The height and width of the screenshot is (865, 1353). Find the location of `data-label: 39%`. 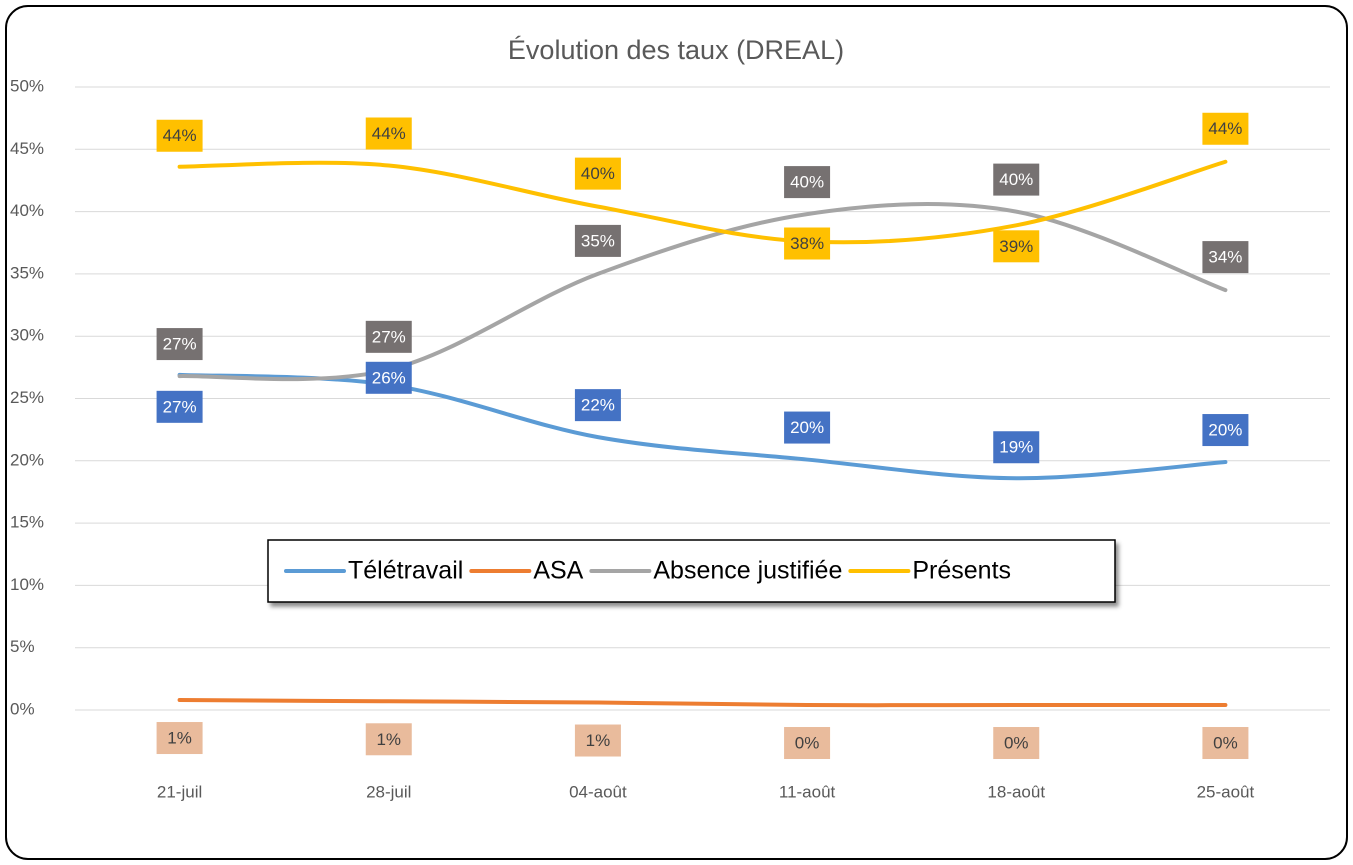

data-label: 39% is located at coordinates (1016, 246).